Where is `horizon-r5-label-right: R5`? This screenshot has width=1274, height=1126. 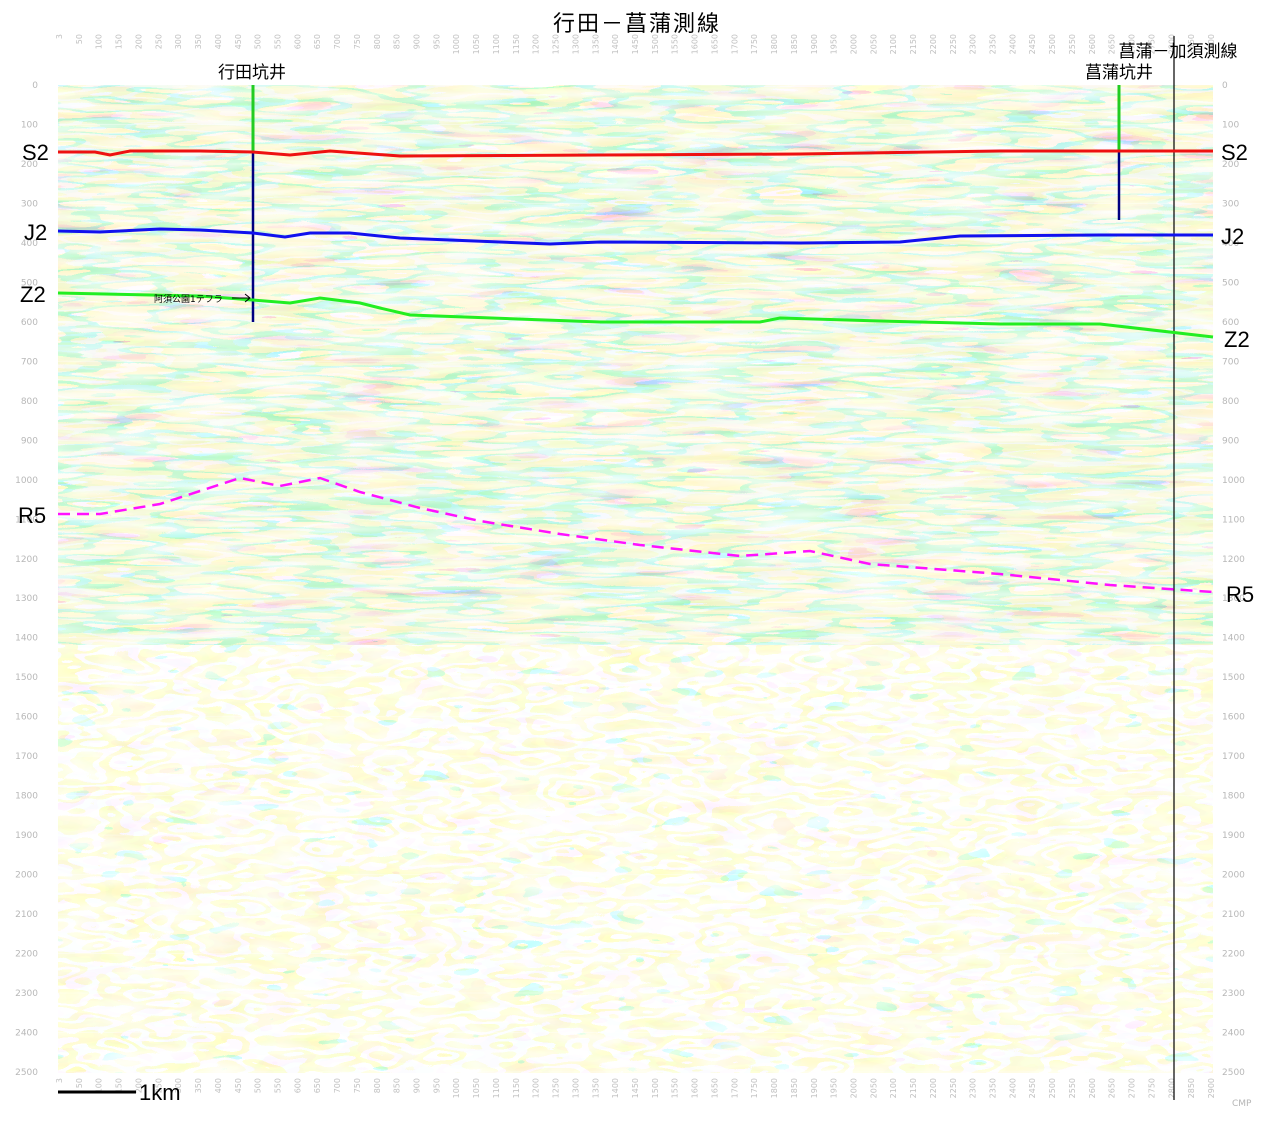 horizon-r5-label-right: R5 is located at coordinates (1240, 594).